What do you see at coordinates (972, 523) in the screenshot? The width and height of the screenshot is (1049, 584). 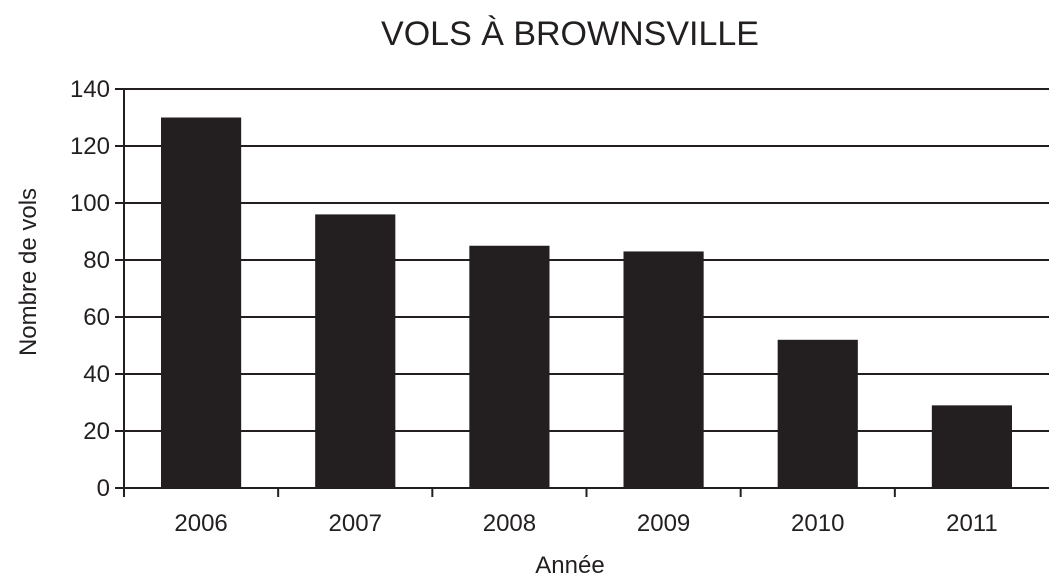 I see `x-tick-label: 2011` at bounding box center [972, 523].